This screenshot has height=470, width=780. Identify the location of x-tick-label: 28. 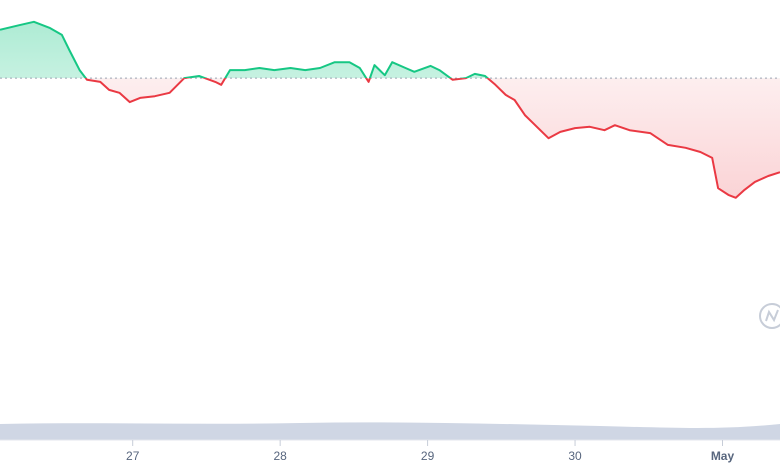
(280, 456).